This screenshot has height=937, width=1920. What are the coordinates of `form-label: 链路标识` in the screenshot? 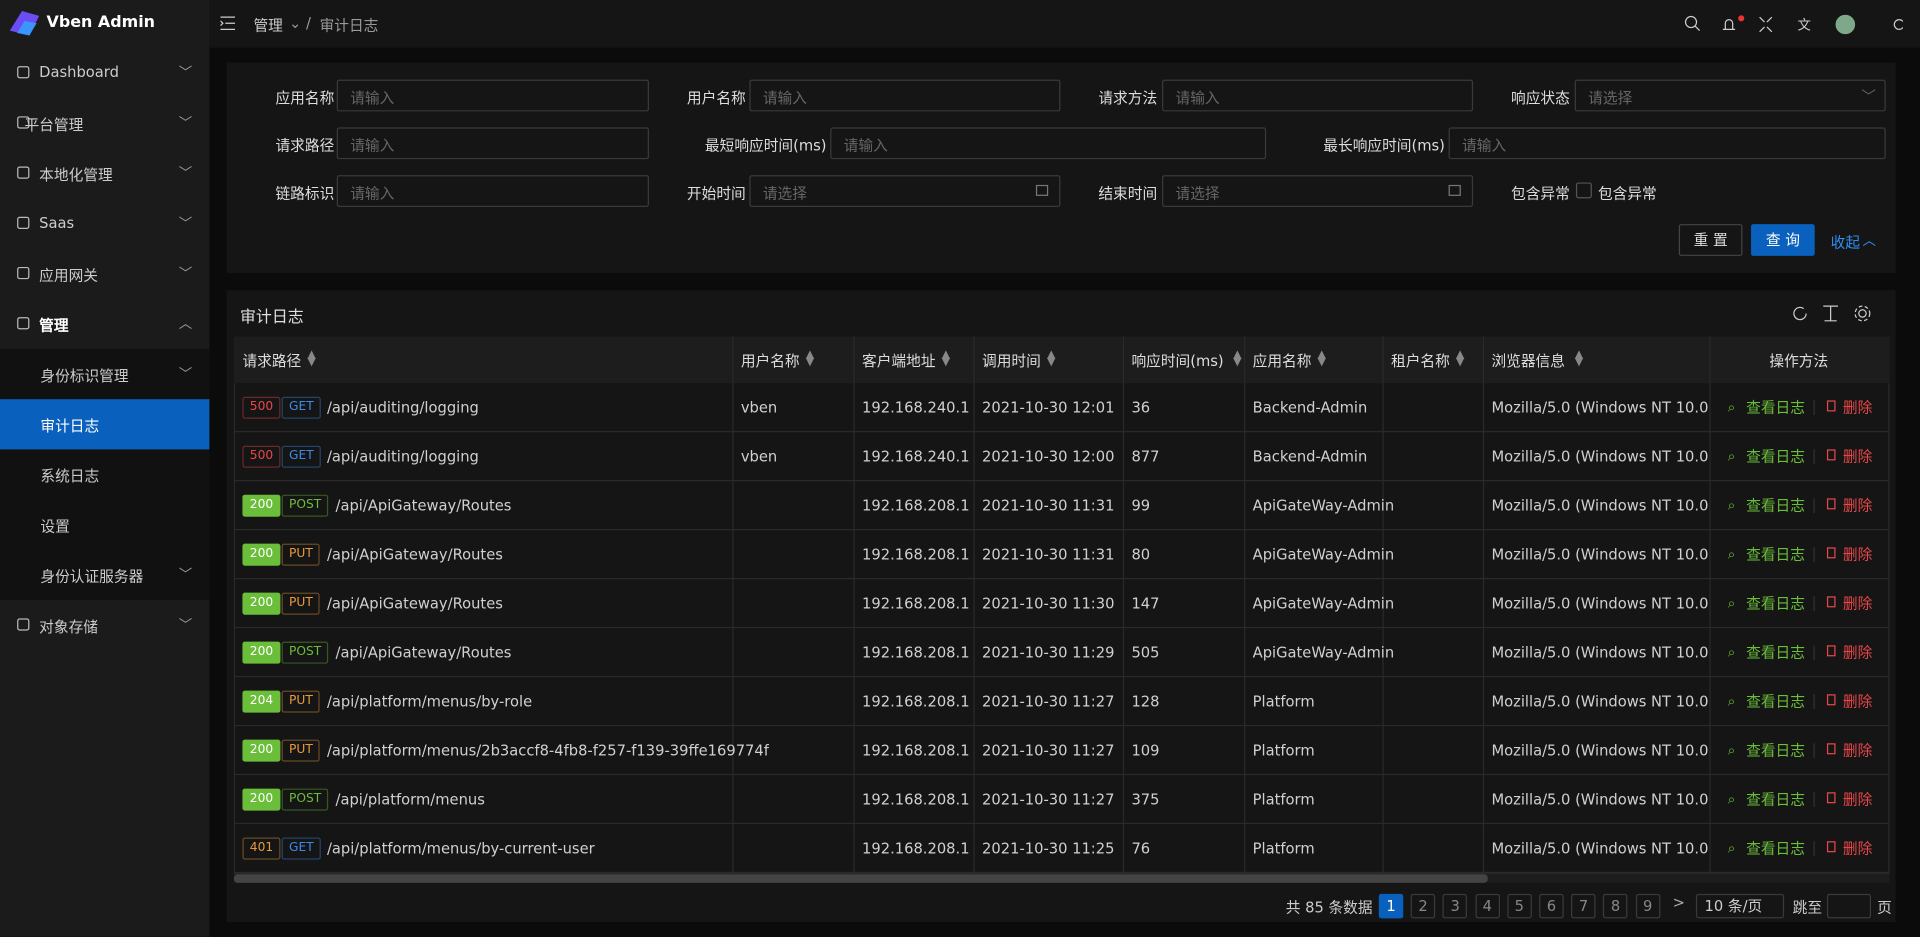 It's located at (305, 193).